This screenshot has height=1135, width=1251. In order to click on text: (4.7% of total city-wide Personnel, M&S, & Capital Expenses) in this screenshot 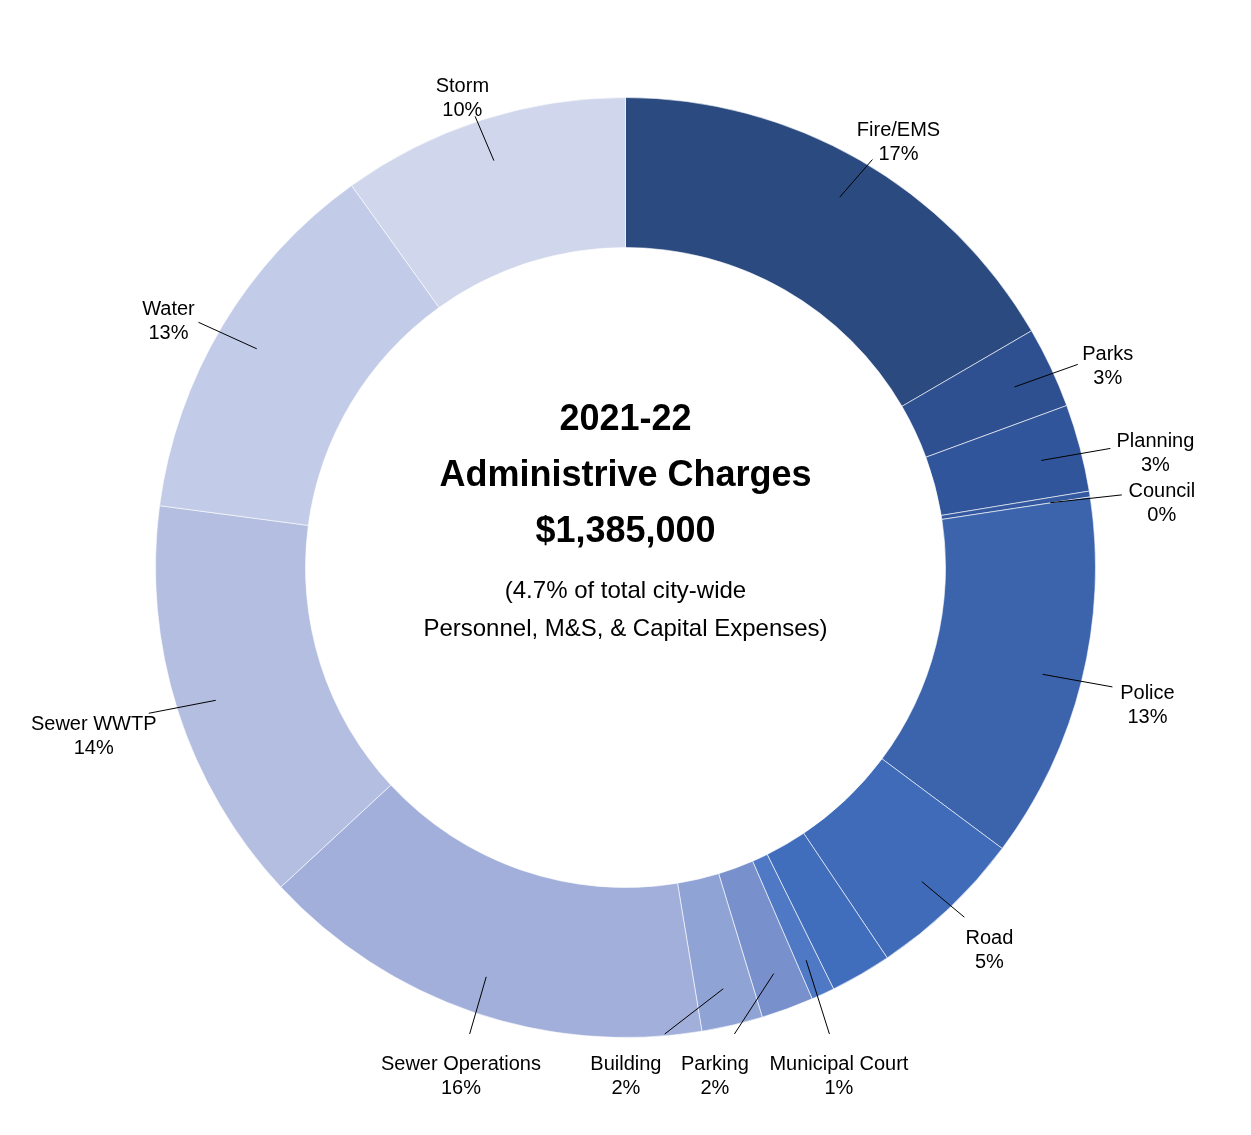, I will do `click(625, 608)`.